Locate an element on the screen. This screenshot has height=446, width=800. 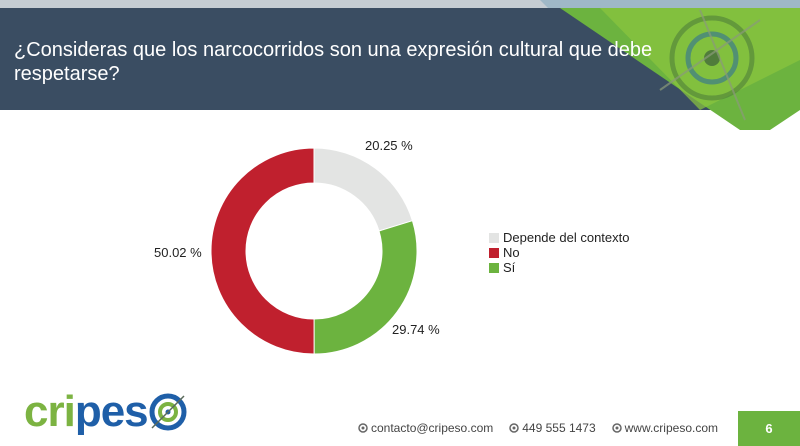
page-number: 6 is located at coordinates (769, 428).